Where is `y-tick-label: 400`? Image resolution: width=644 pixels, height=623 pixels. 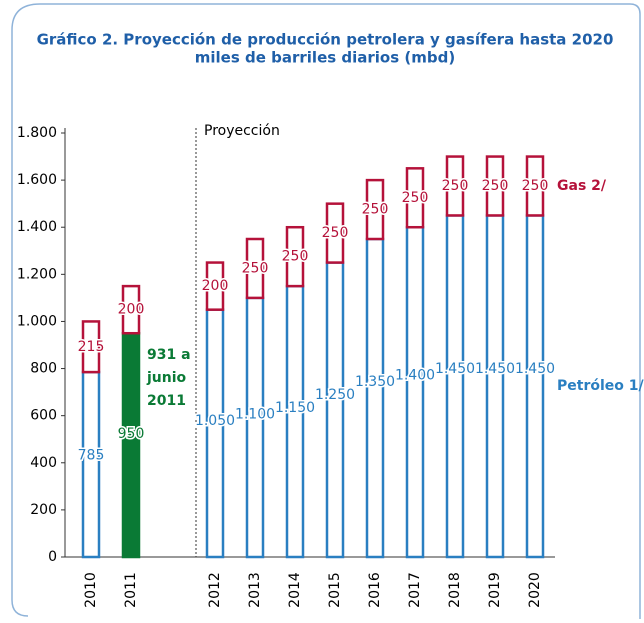
y-tick-label: 400 is located at coordinates (43, 463).